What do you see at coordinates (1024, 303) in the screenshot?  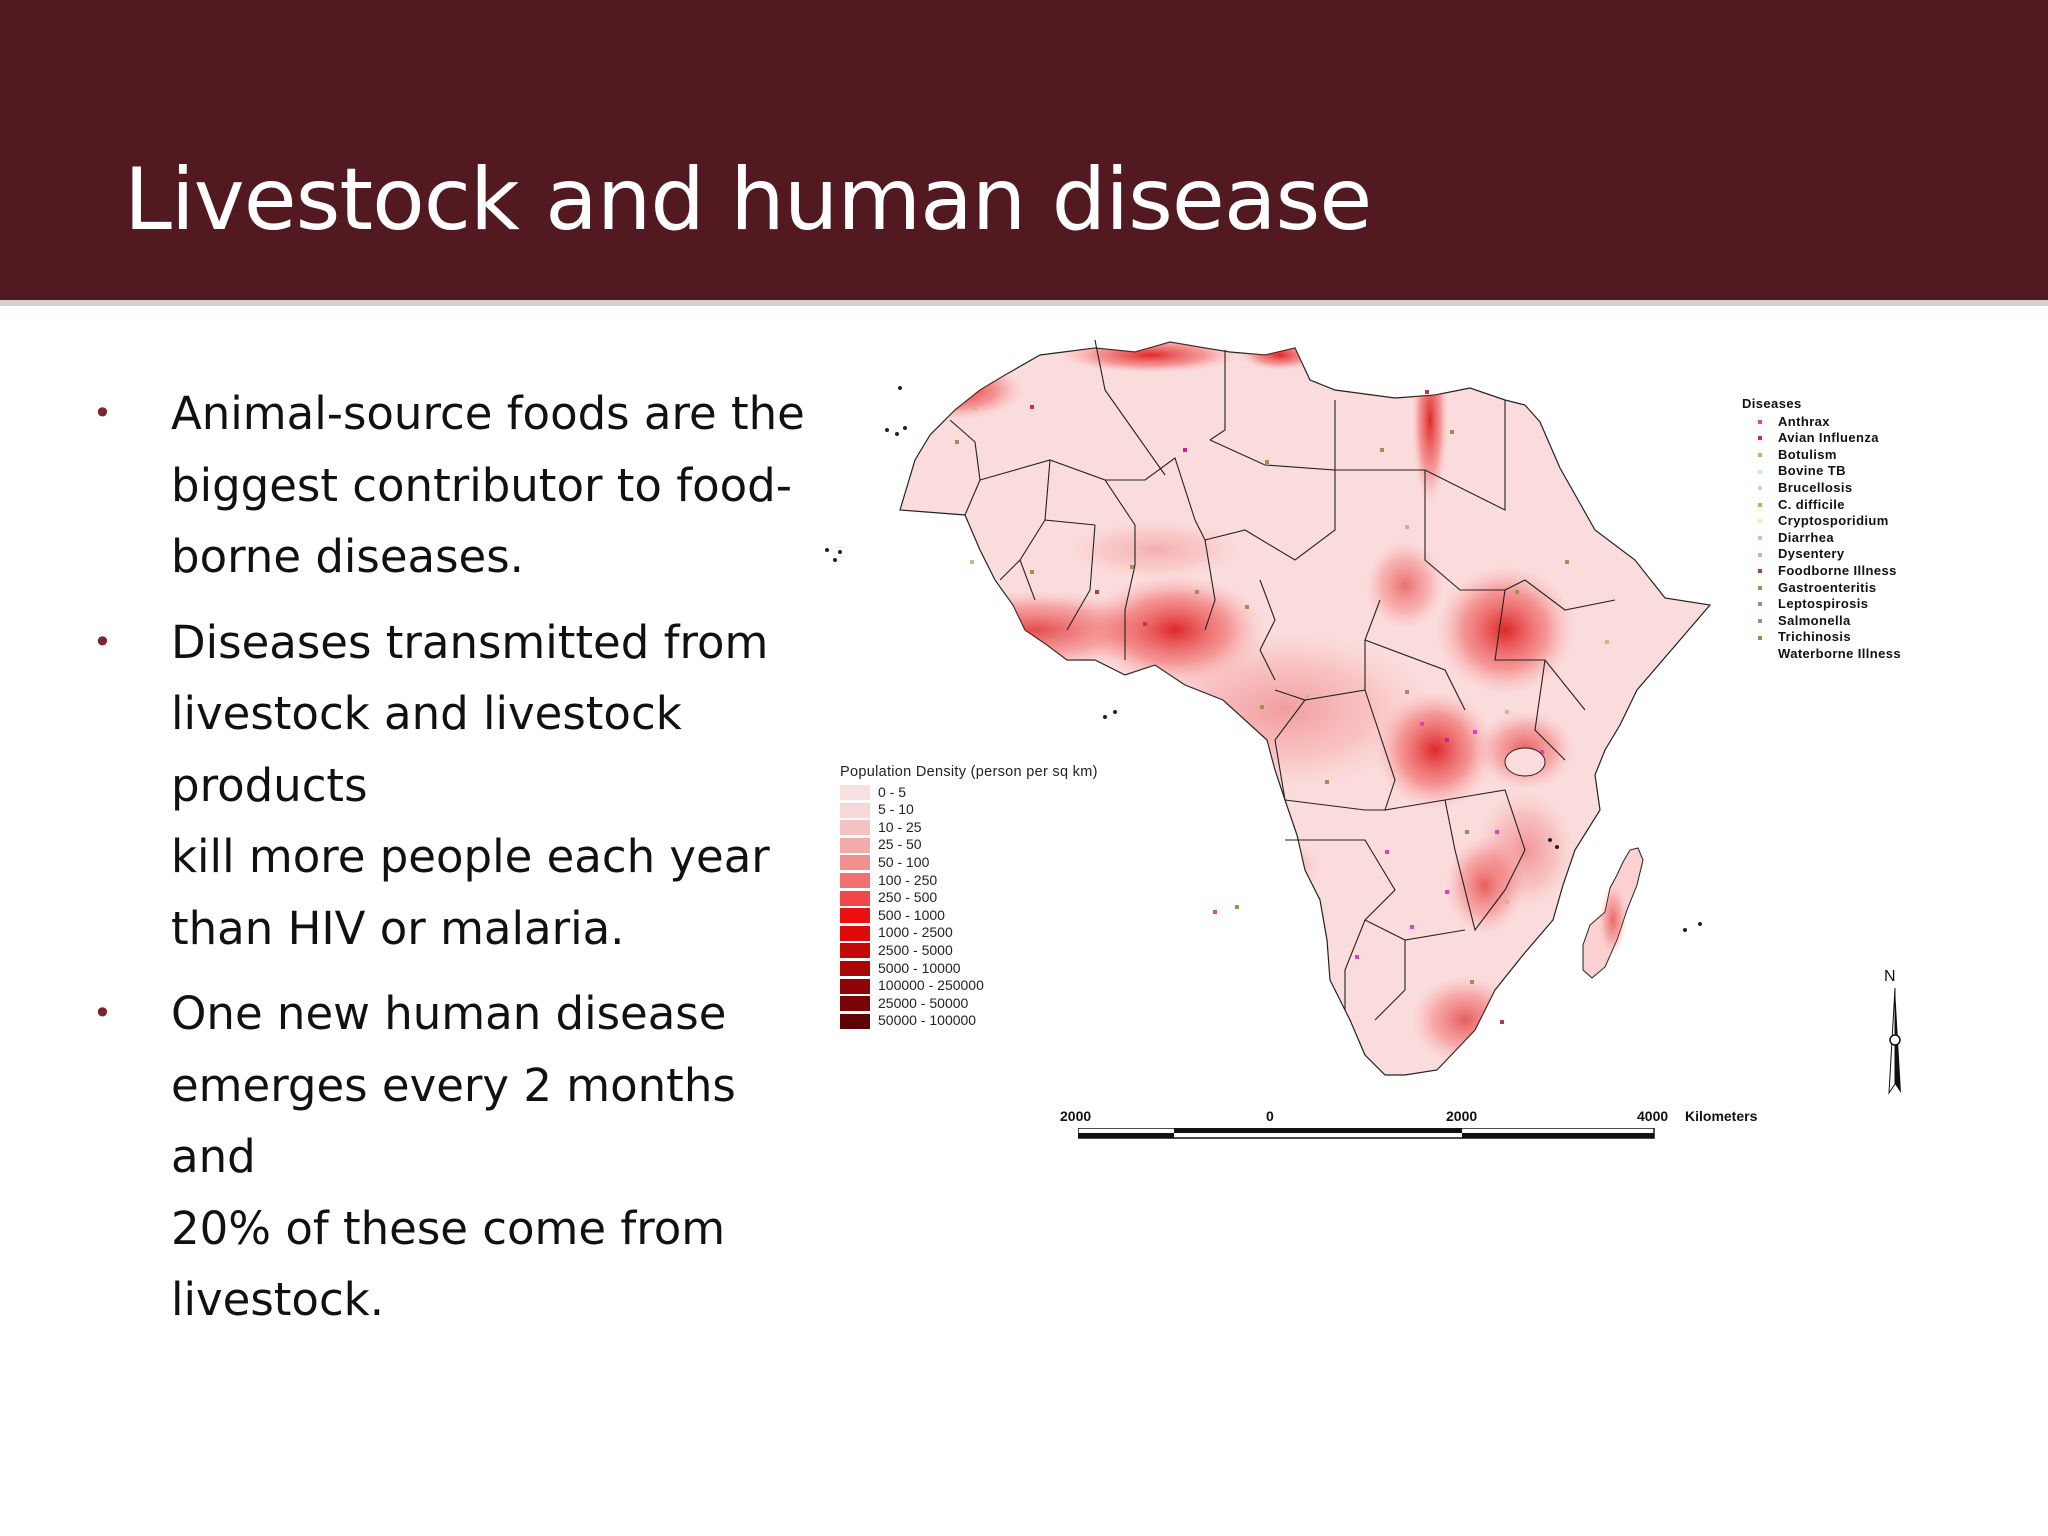 I see `title-divider` at bounding box center [1024, 303].